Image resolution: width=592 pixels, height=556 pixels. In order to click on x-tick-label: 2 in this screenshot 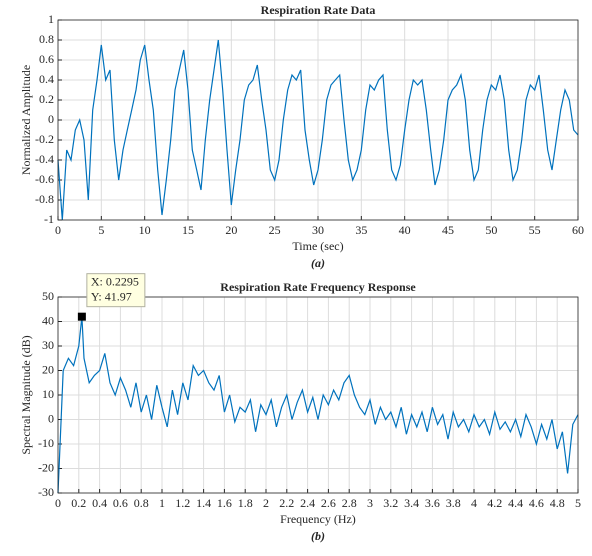, I will do `click(266, 503)`.